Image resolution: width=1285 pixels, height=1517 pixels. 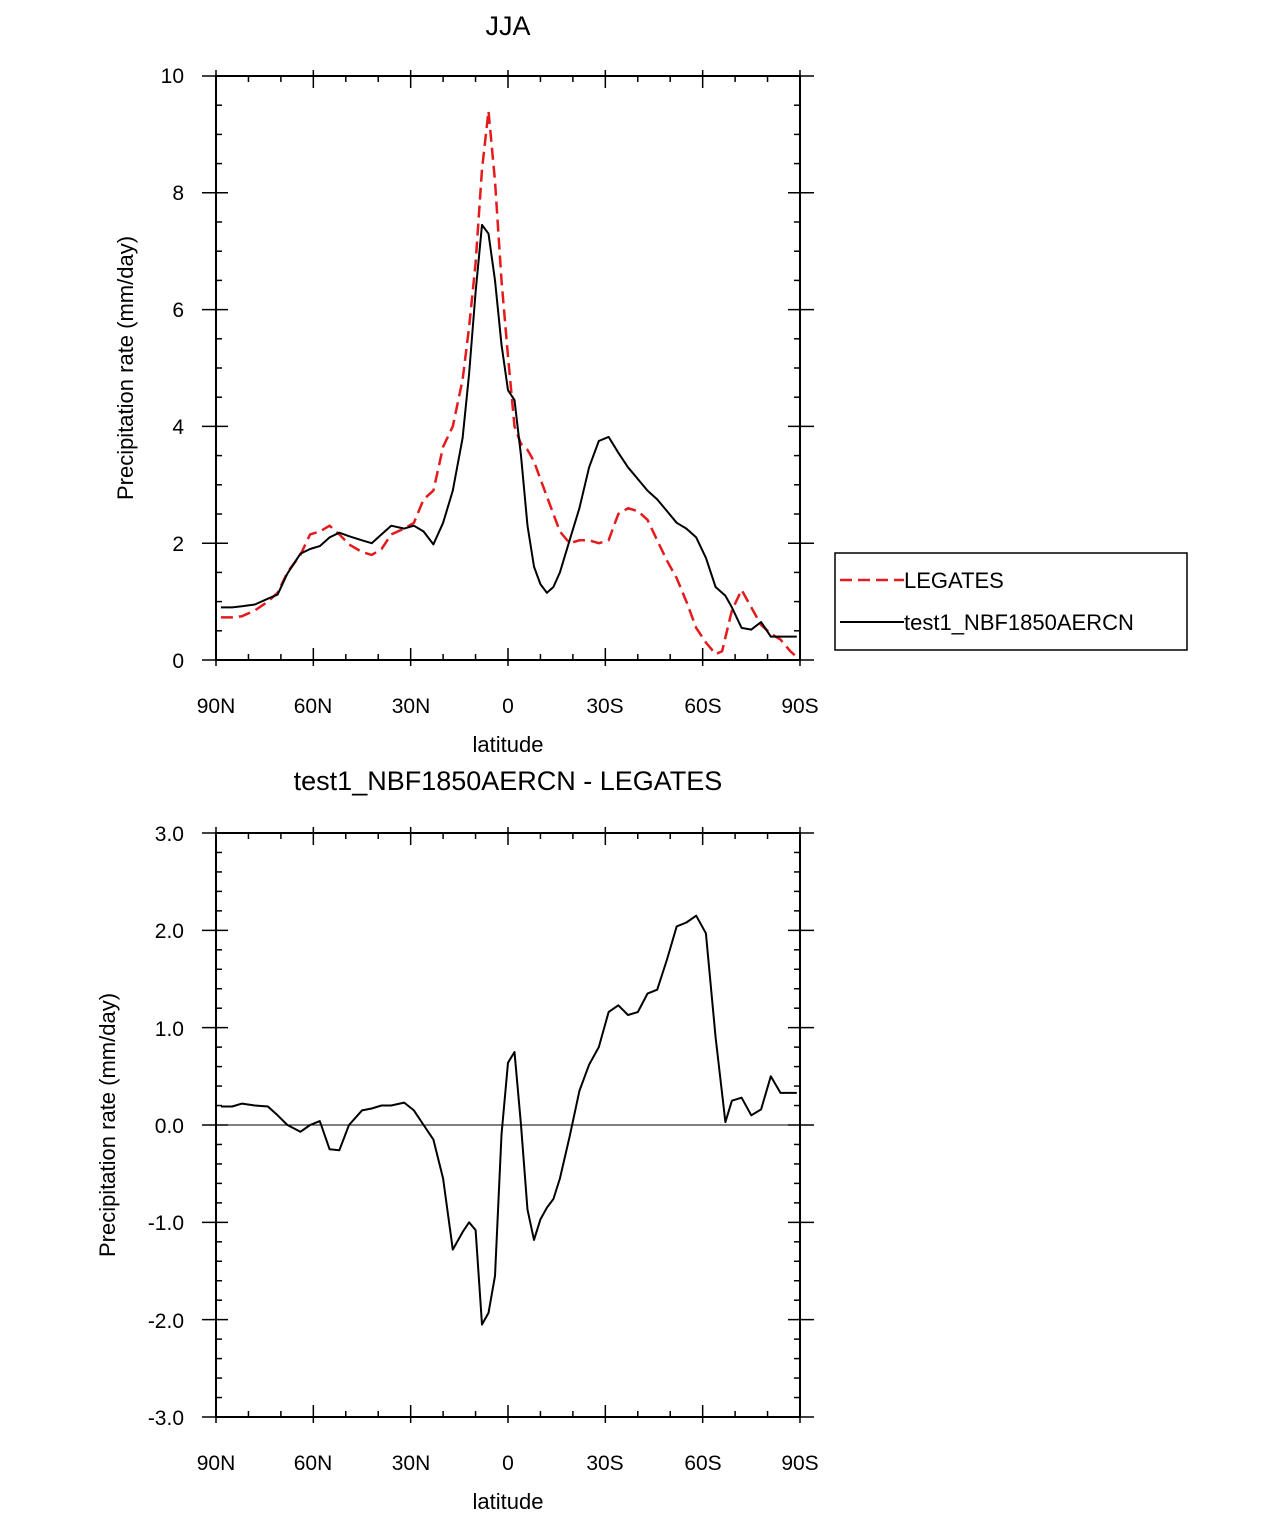 I want to click on y-axis-label-top: Precipitation rate (mm/day), so click(x=125, y=368).